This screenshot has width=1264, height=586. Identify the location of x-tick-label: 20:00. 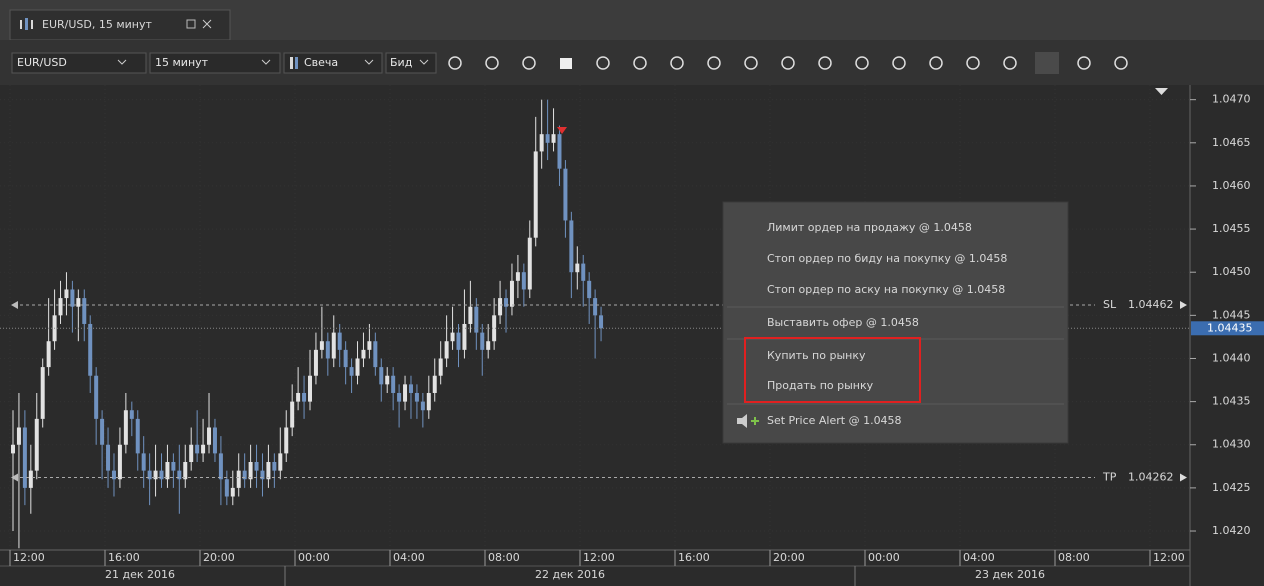
(789, 557).